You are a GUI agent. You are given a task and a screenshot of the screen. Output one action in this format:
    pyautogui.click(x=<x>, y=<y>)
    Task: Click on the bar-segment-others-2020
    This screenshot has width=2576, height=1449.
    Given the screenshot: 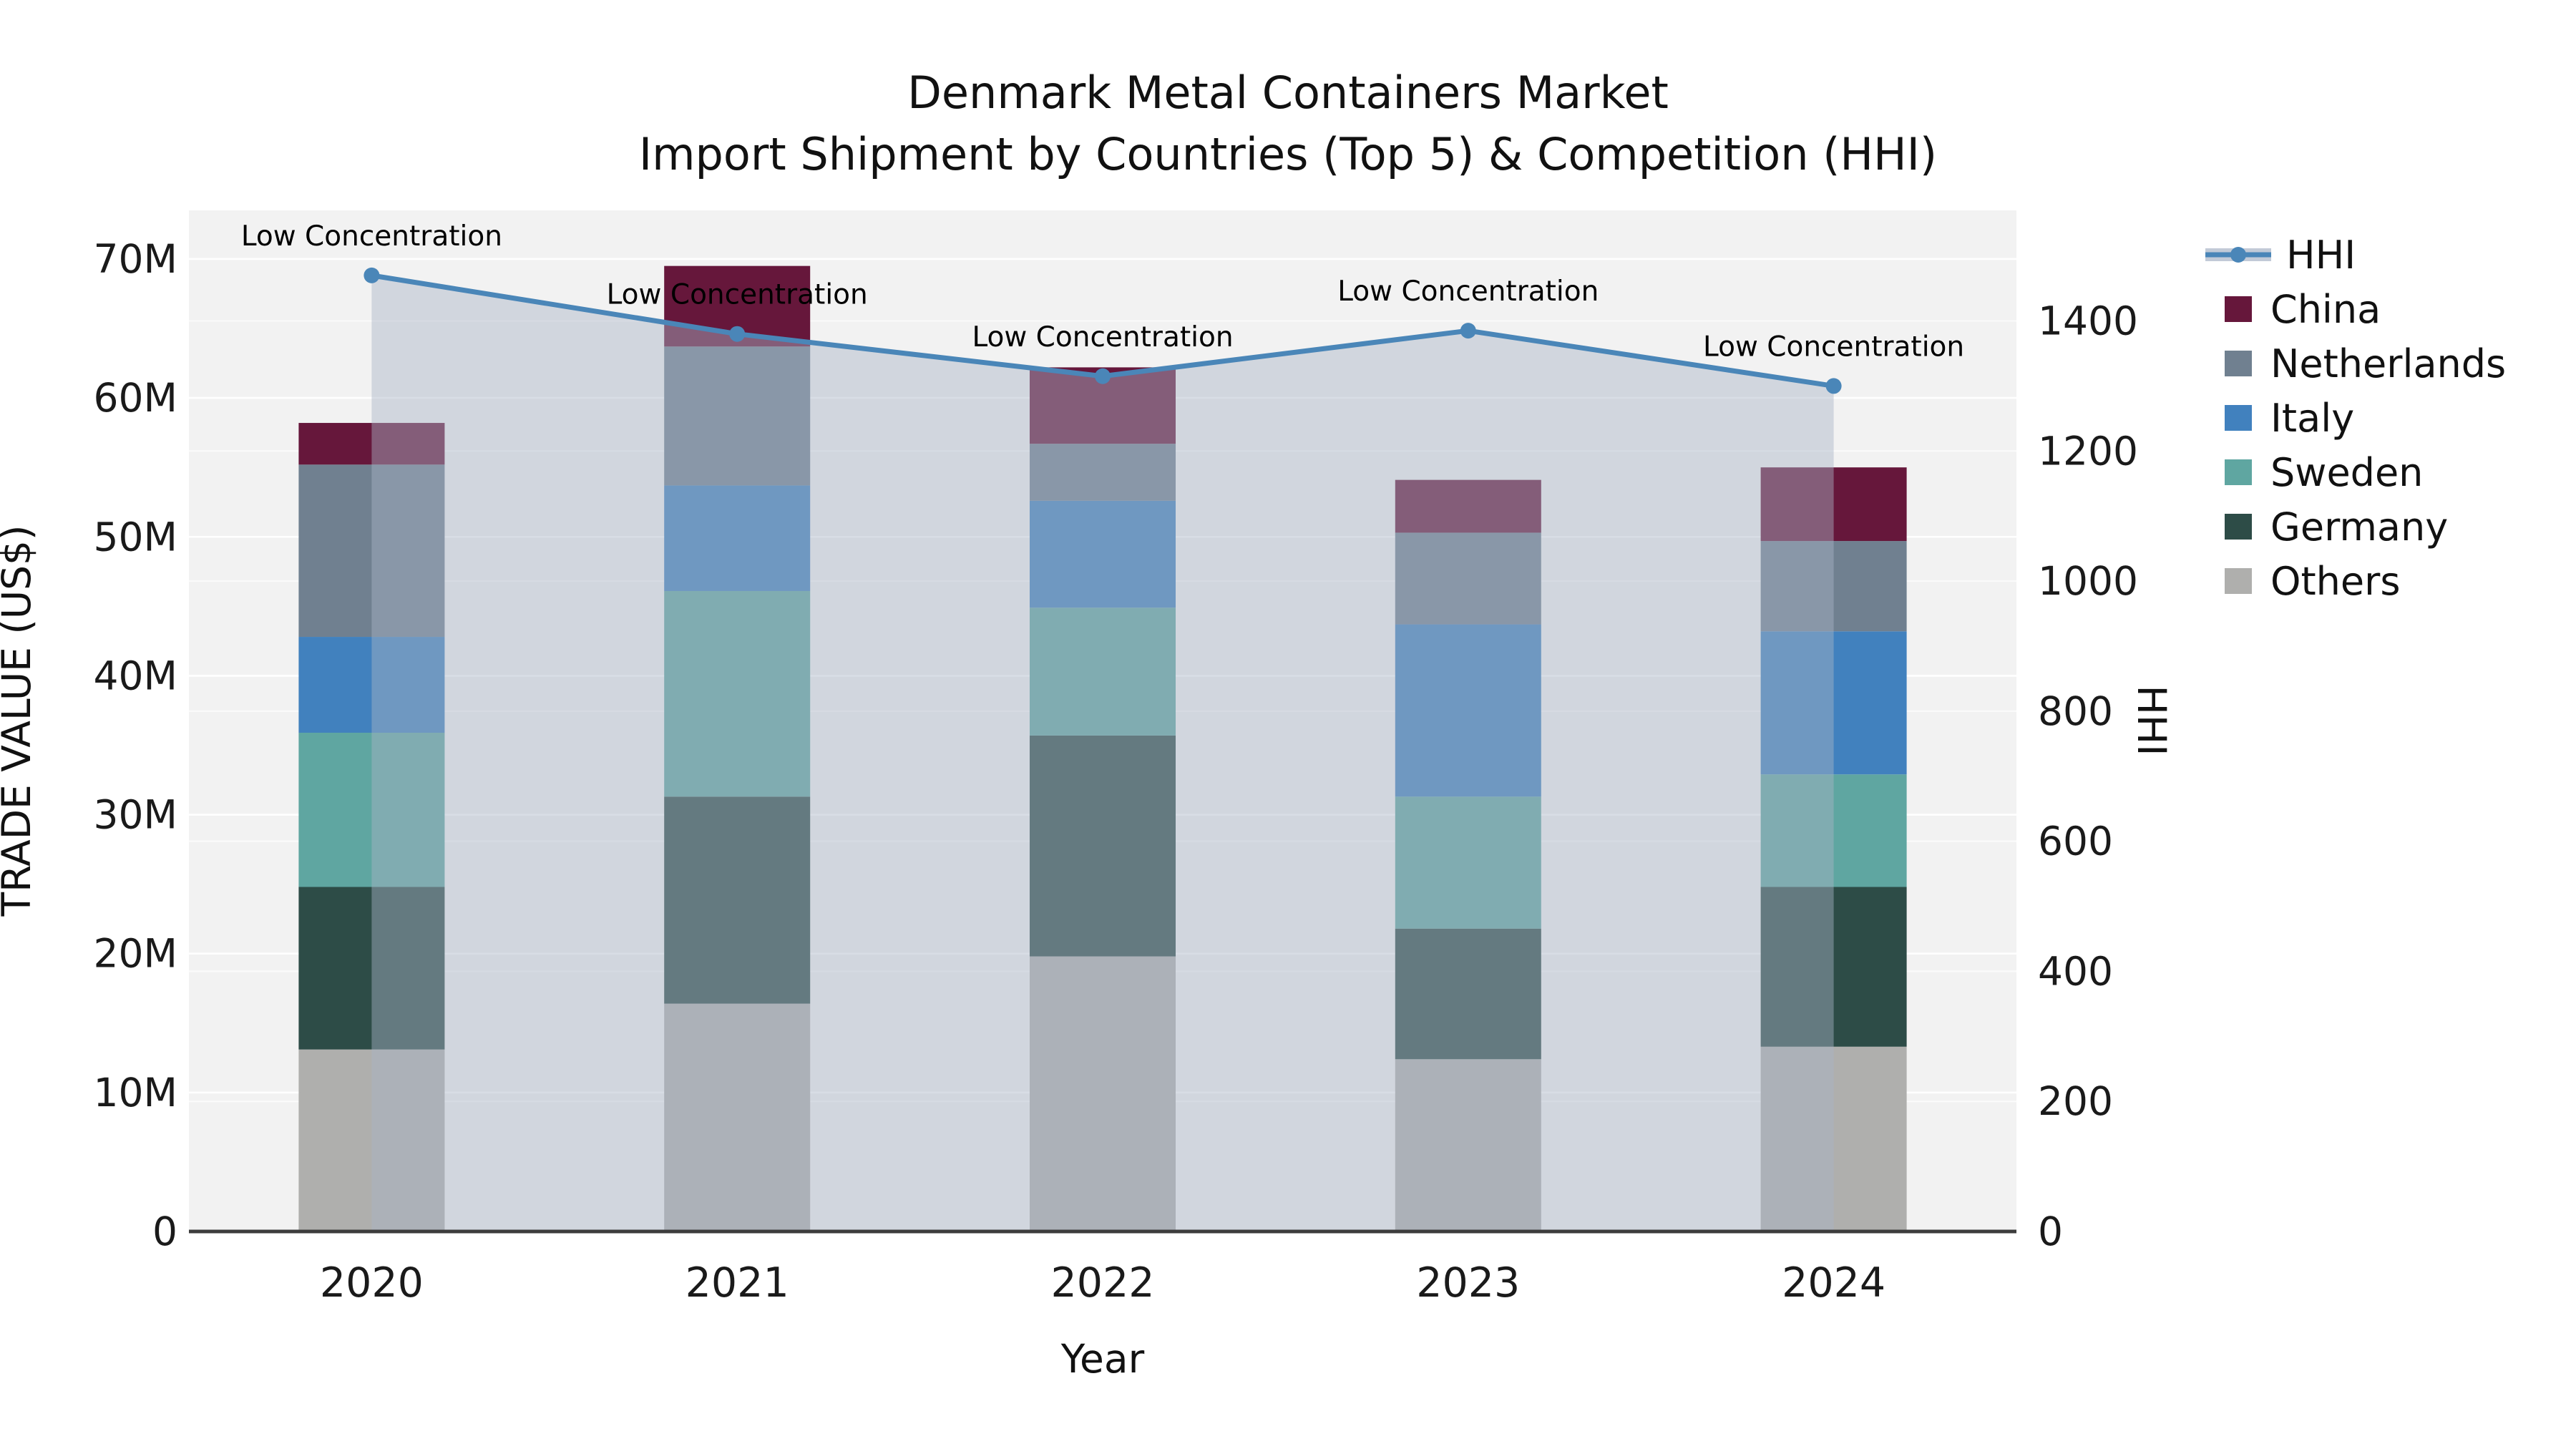 What is the action you would take?
    pyautogui.click(x=372, y=1140)
    